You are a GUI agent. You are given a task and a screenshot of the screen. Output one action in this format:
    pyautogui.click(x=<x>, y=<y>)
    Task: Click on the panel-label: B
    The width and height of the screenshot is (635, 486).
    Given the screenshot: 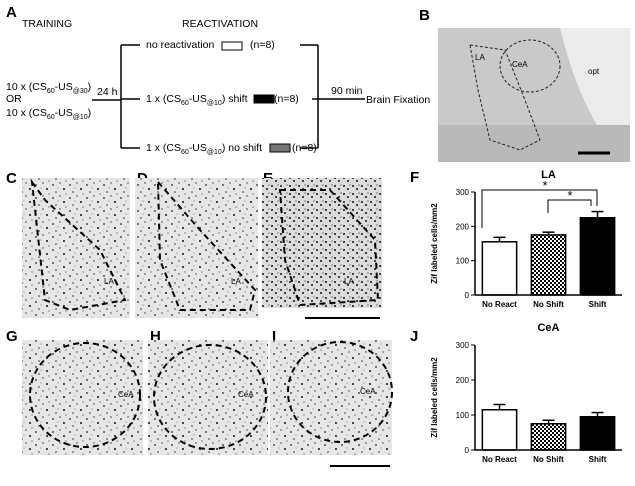 What is the action you would take?
    pyautogui.click(x=424, y=15)
    